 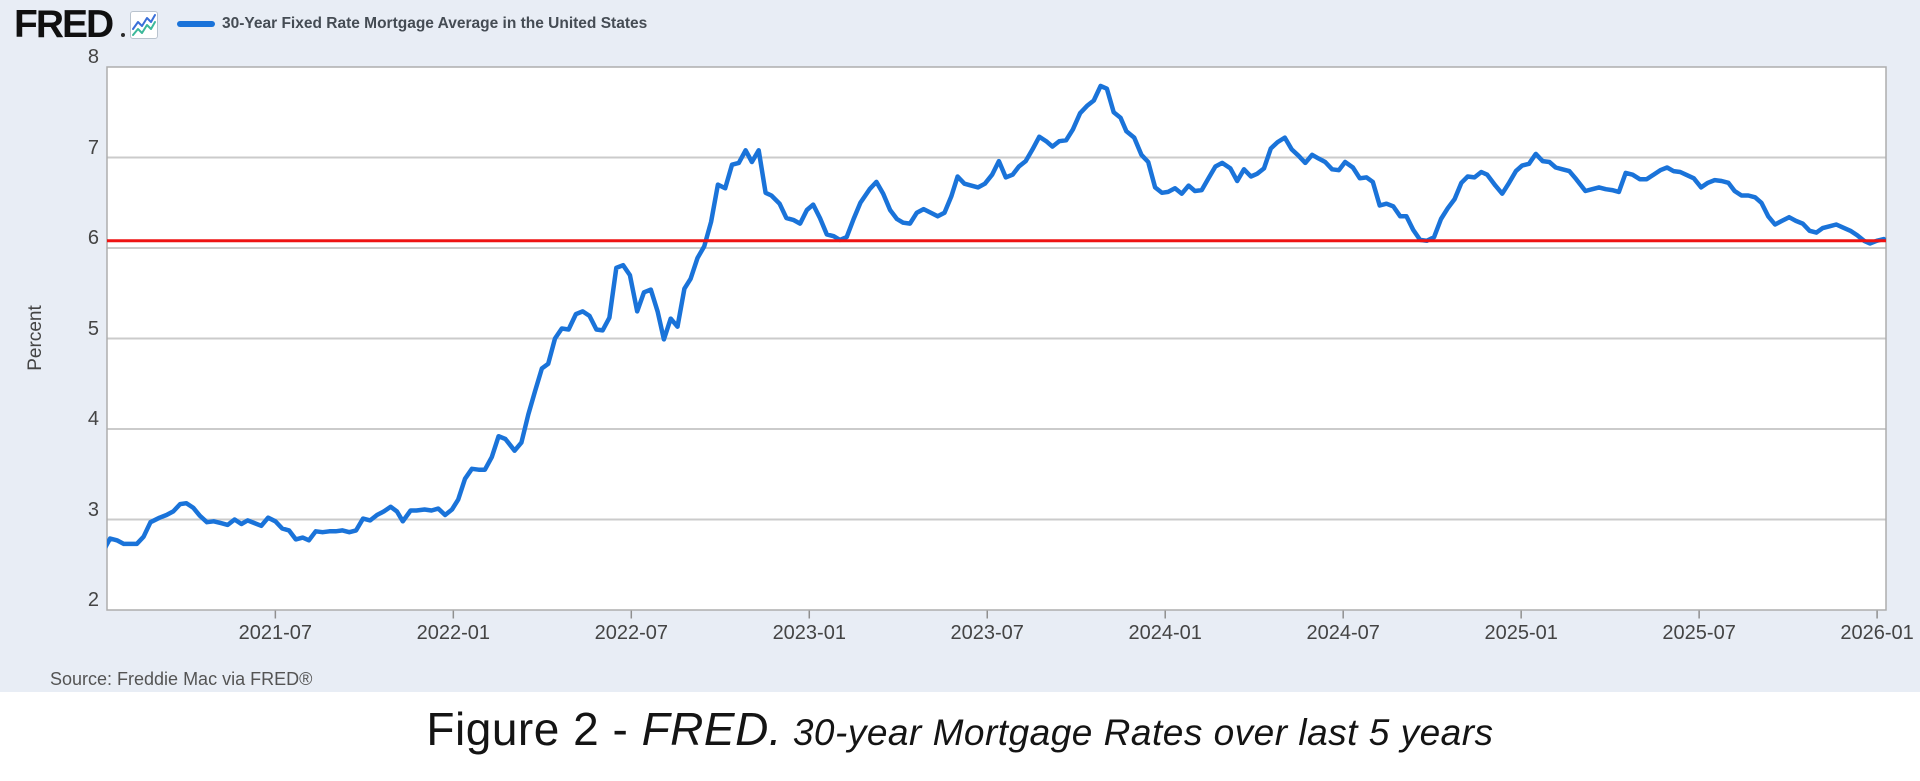 I want to click on x-tick-label: 2023-07, so click(x=987, y=633).